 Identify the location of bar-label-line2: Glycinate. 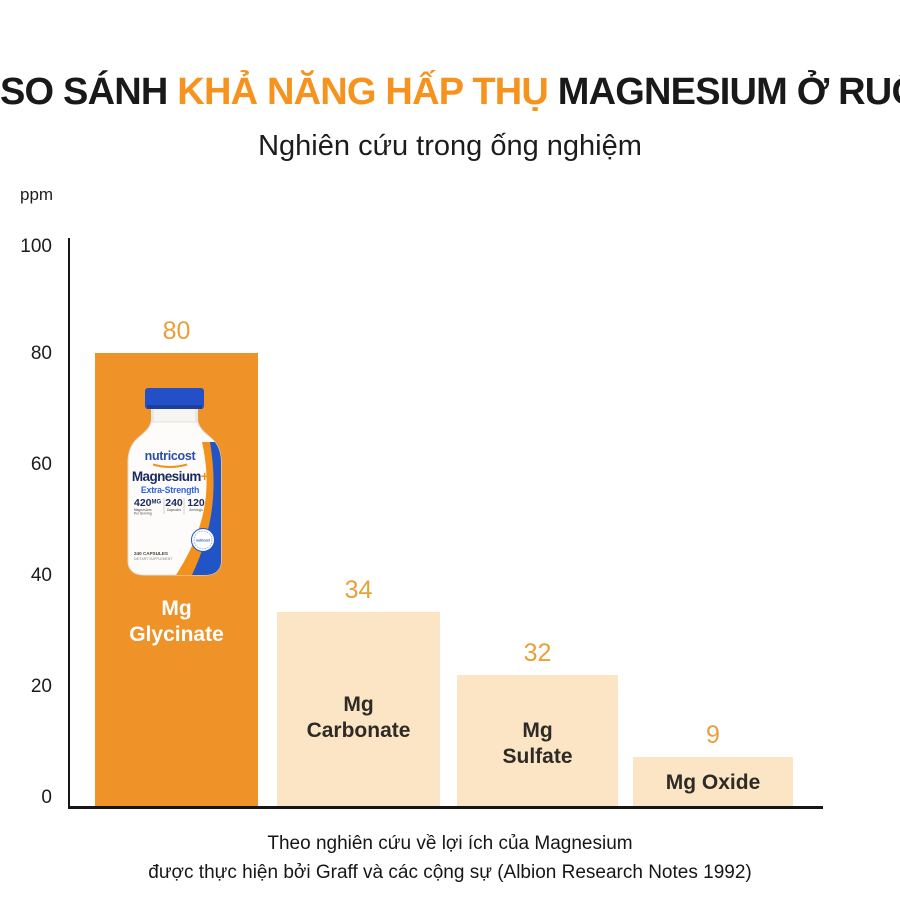
(176, 634).